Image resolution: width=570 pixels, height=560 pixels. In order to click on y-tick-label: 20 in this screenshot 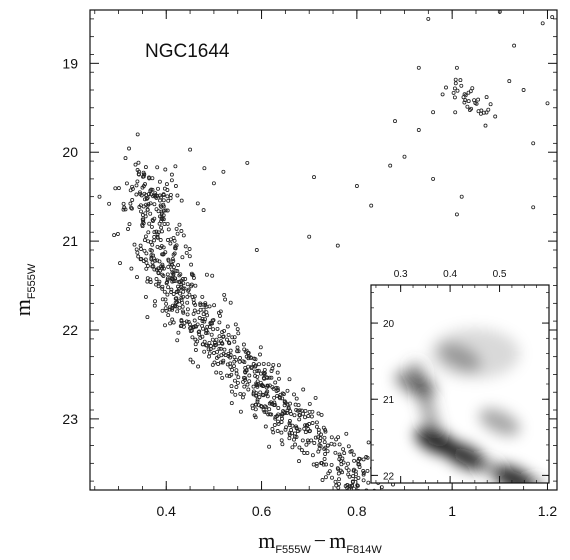, I will do `click(70, 152)`.